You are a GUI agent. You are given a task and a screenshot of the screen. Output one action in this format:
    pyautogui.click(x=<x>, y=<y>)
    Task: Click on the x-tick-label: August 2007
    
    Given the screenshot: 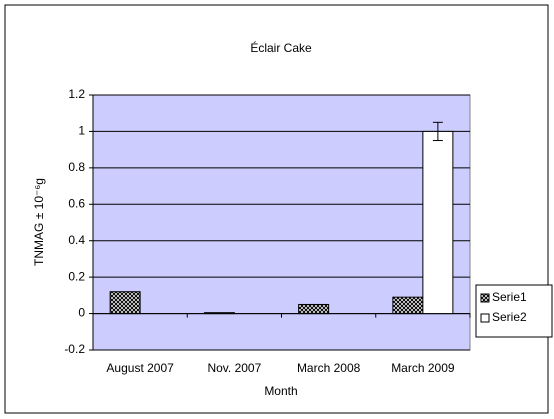 What is the action you would take?
    pyautogui.click(x=140, y=368)
    